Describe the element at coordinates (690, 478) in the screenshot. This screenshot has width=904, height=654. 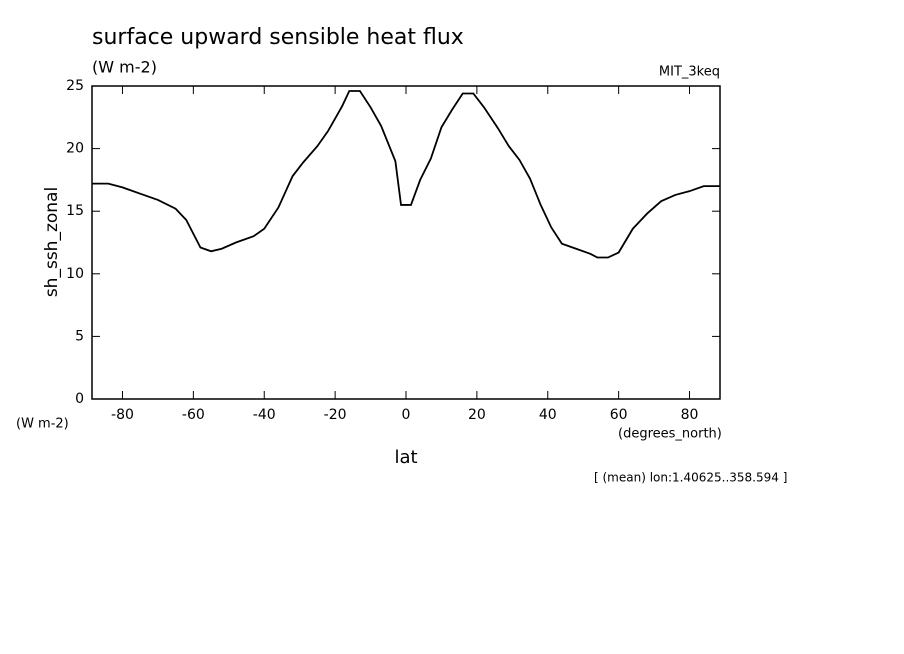
I see `annotation: [ (mean) lon:1.40625..358.594 ]` at that location.